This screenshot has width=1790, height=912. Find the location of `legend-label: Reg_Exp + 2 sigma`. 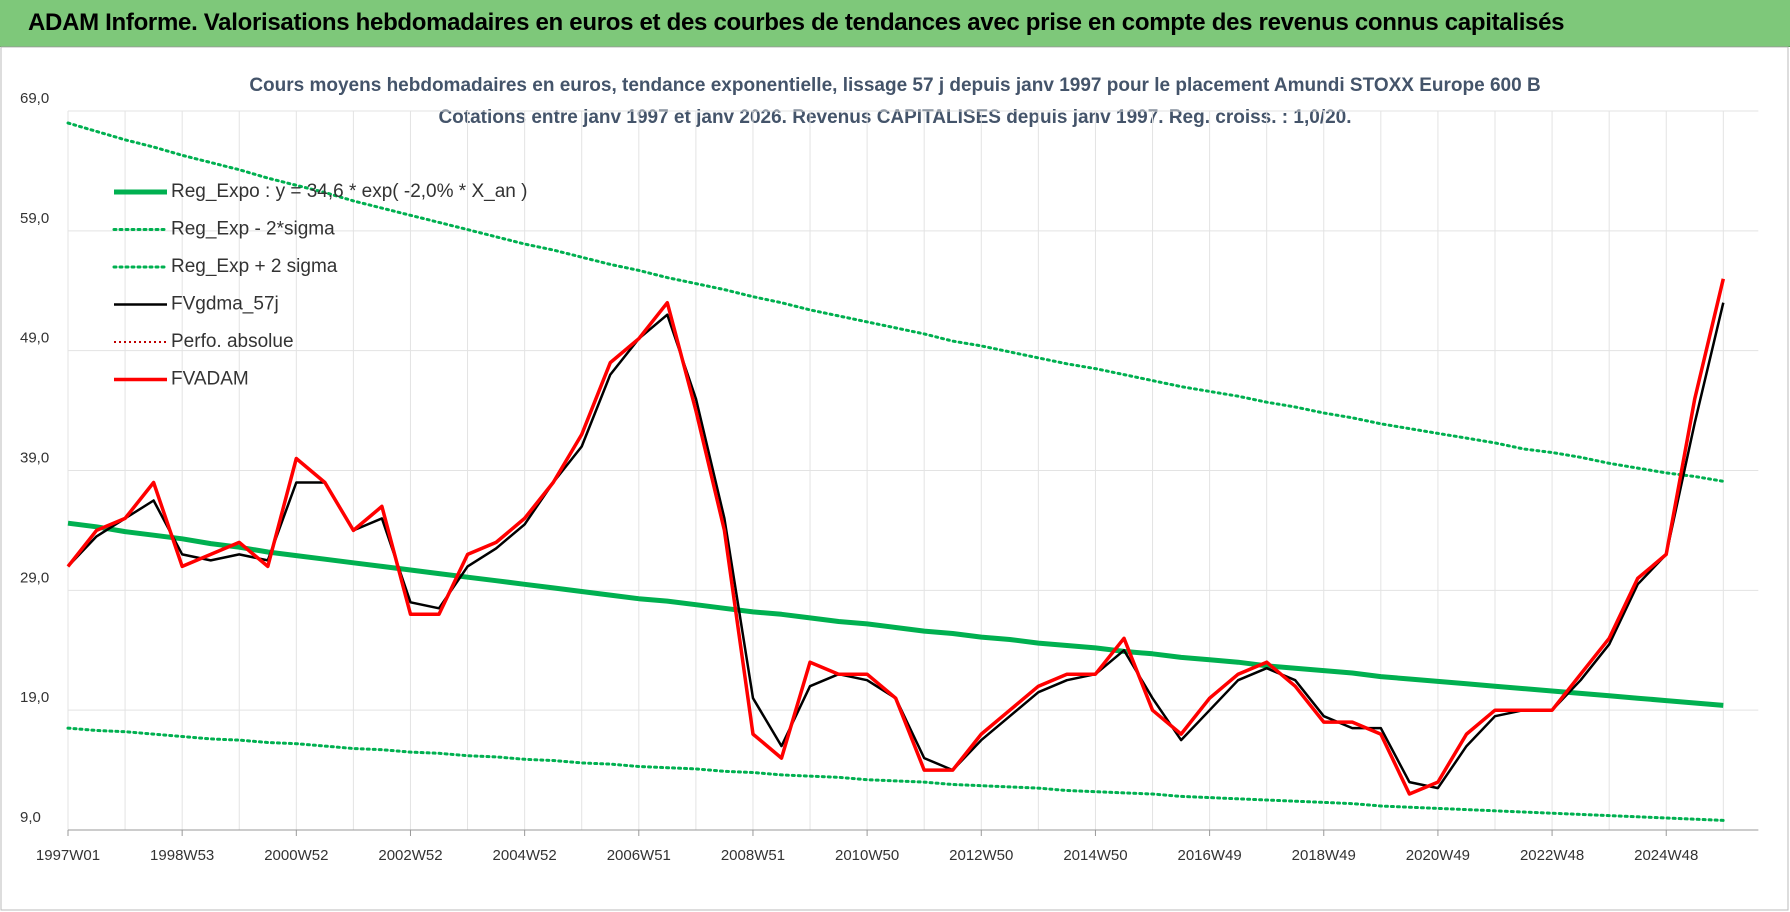

legend-label: Reg_Exp + 2 sigma is located at coordinates (254, 266).